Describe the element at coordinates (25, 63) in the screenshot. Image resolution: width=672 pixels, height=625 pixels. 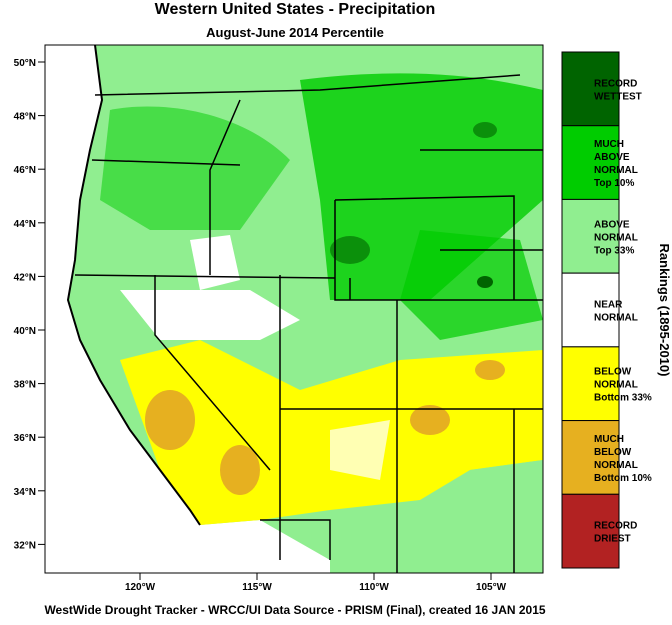
I see `lat-label: 50°N` at that location.